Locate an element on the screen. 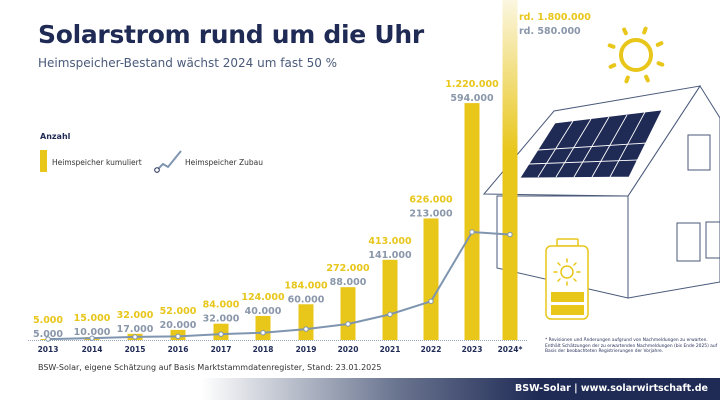  point-2022 is located at coordinates (431, 301).